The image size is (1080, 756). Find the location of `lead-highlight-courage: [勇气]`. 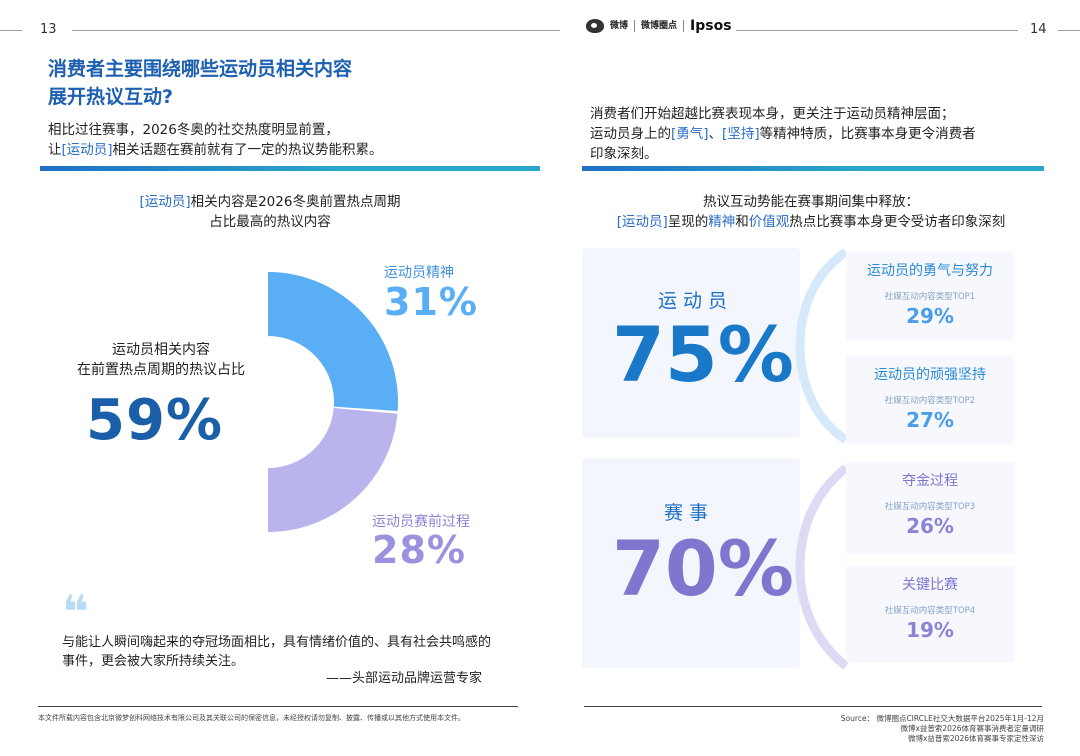

lead-highlight-courage: [勇气] is located at coordinates (690, 134).